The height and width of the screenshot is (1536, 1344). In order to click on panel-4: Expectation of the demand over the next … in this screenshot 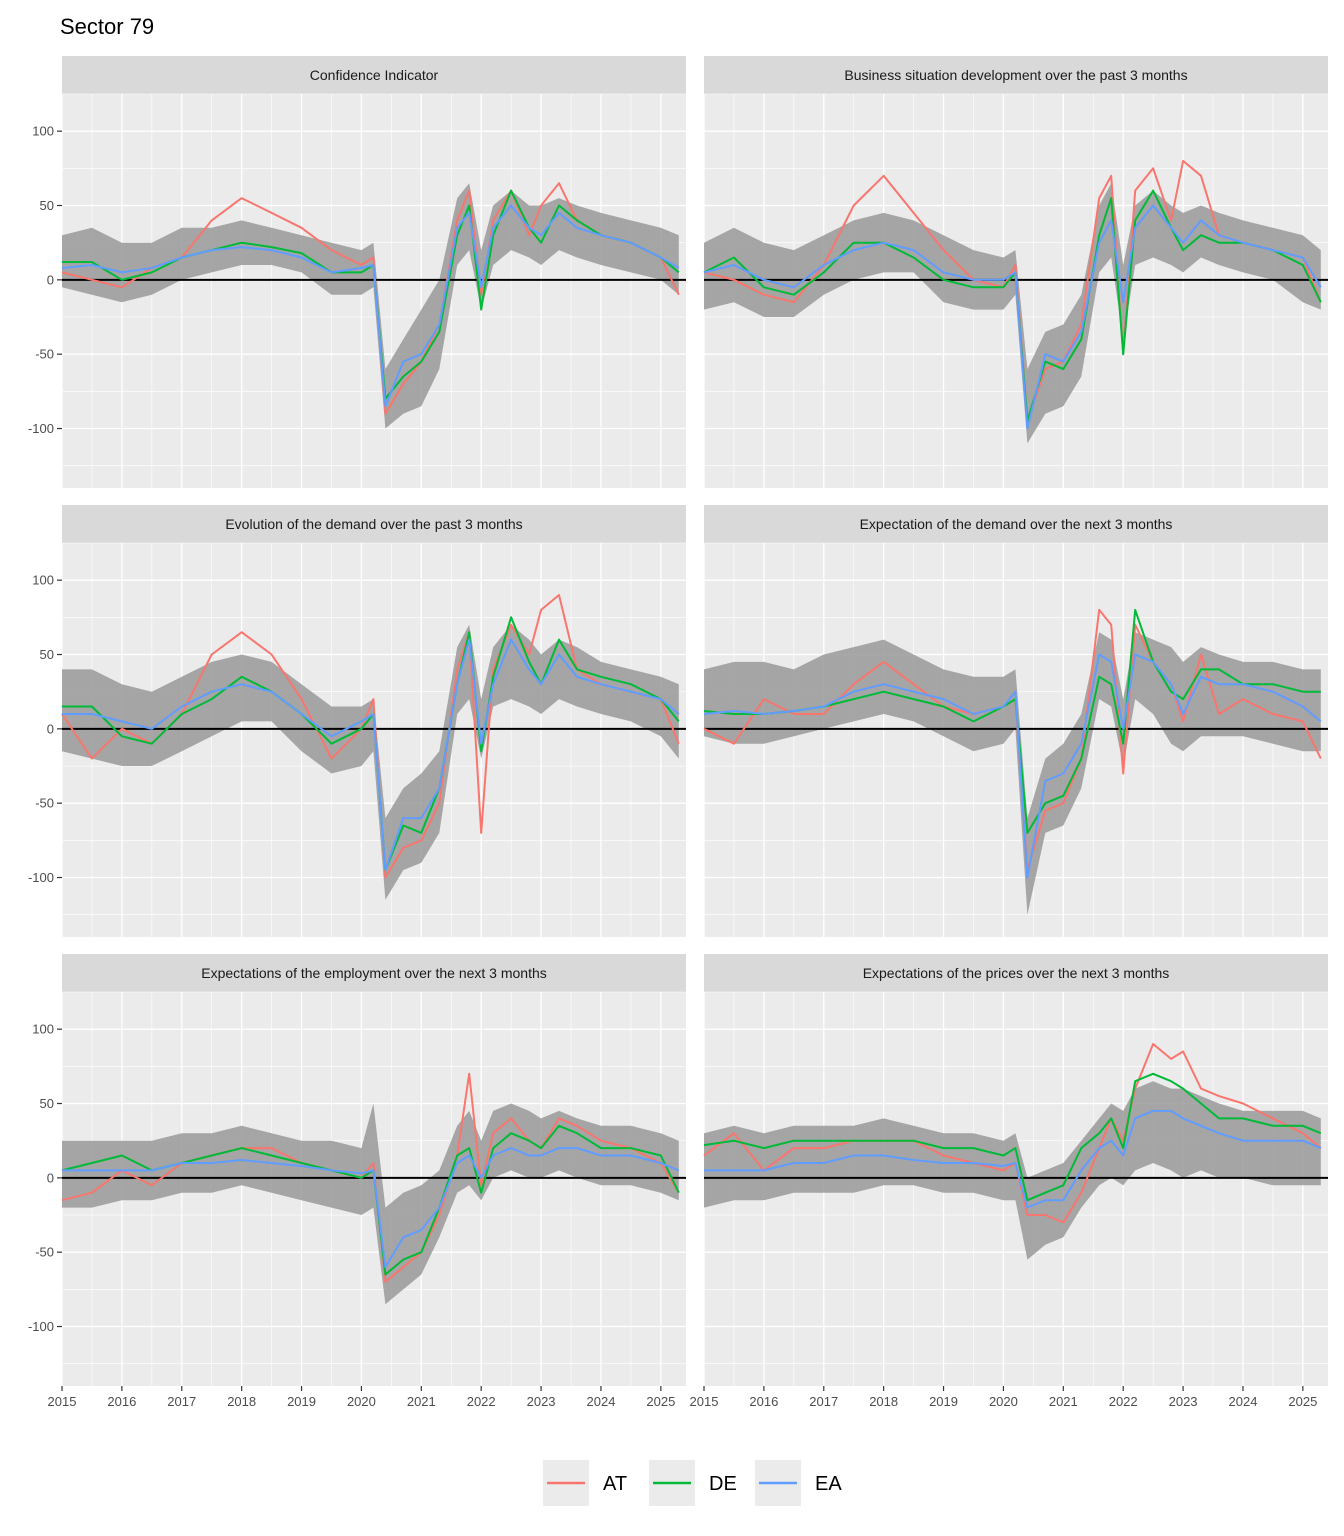, I will do `click(1015, 721)`.